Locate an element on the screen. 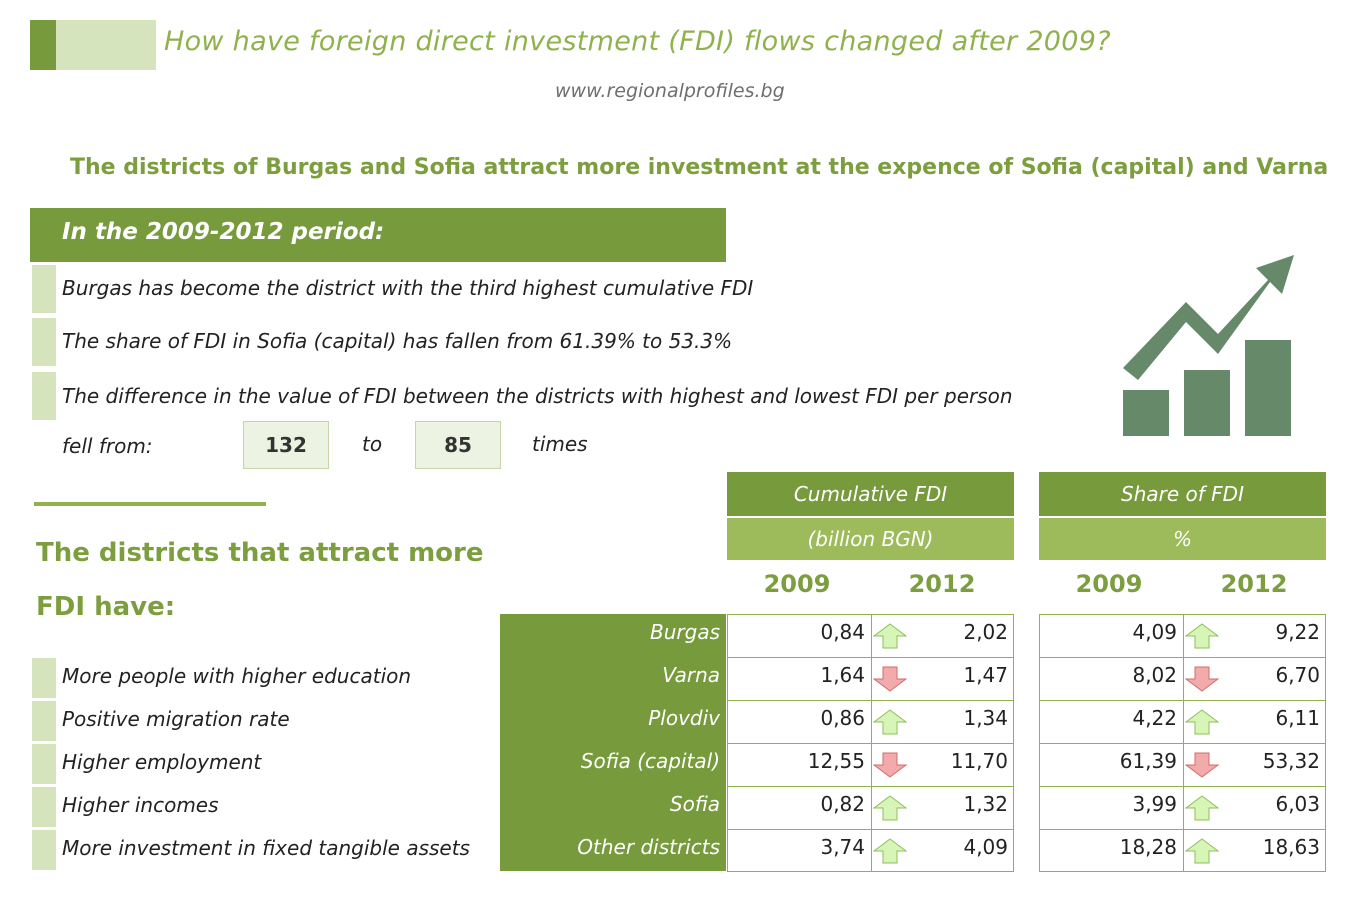  section-divider is located at coordinates (150, 504).